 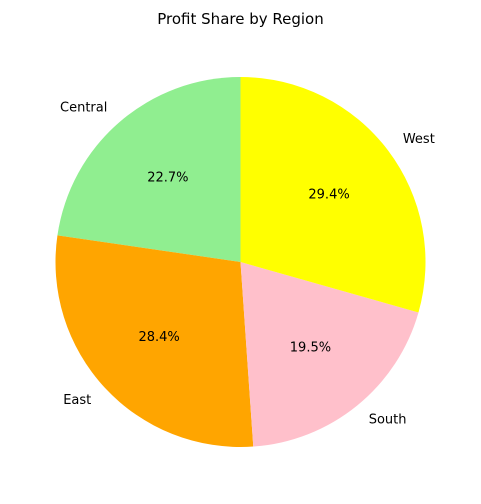 What do you see at coordinates (328, 195) in the screenshot?
I see `slice-percent-west: 29.4%` at bounding box center [328, 195].